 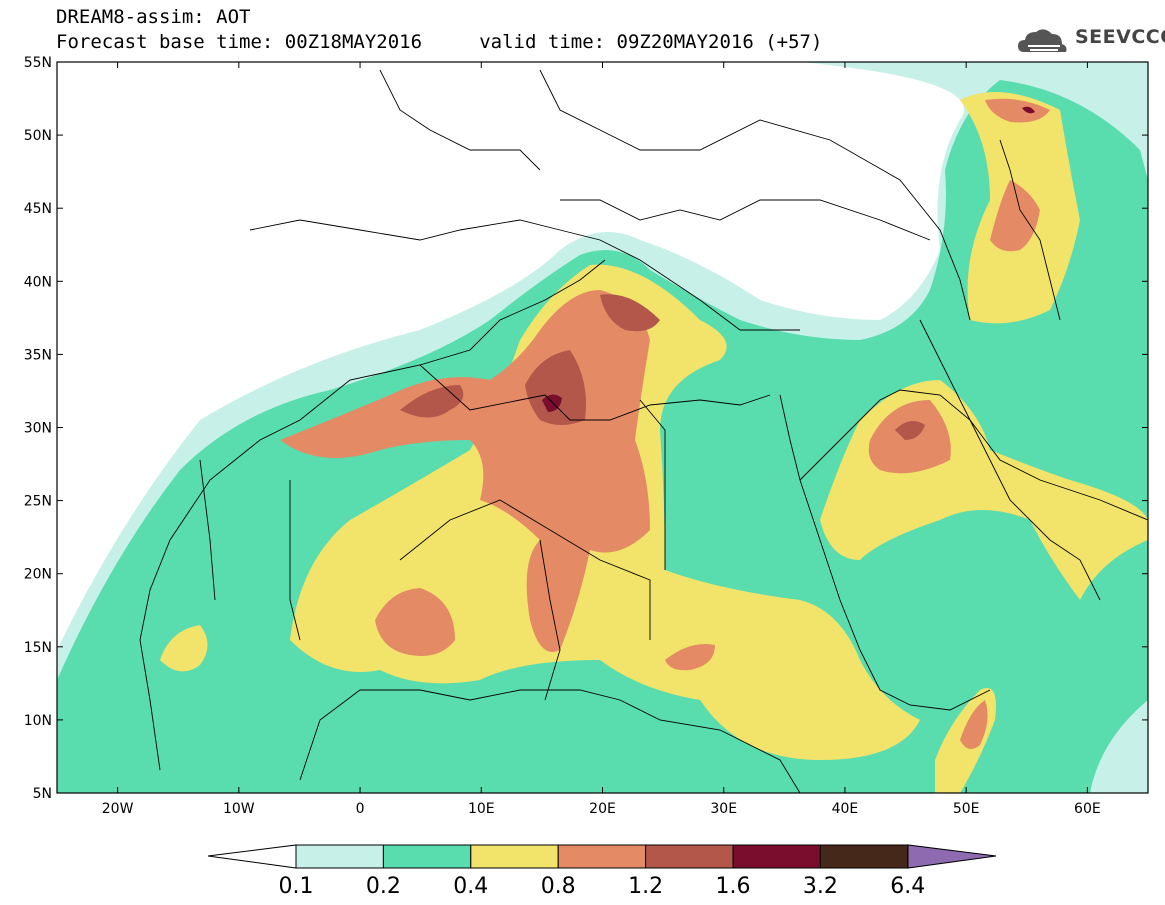 What do you see at coordinates (645, 886) in the screenshot?
I see `colorbar-label: 1.2` at bounding box center [645, 886].